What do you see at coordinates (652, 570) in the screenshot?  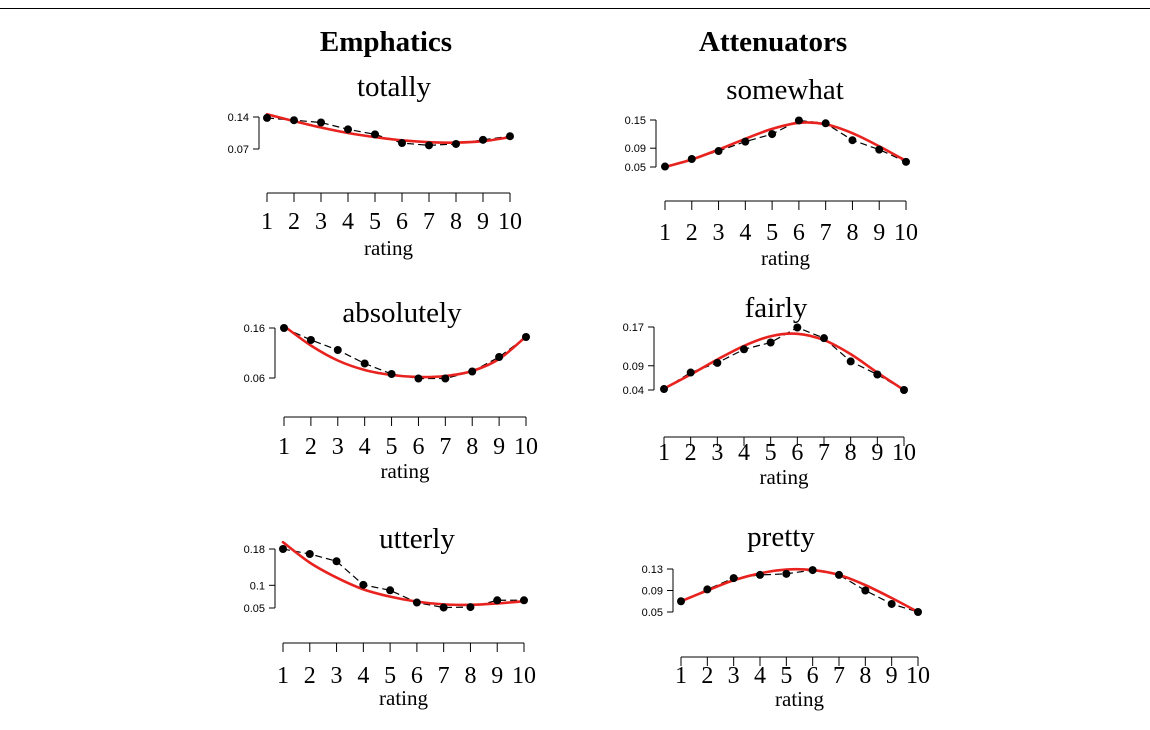 I see `y-tick-label: 0.13` at bounding box center [652, 570].